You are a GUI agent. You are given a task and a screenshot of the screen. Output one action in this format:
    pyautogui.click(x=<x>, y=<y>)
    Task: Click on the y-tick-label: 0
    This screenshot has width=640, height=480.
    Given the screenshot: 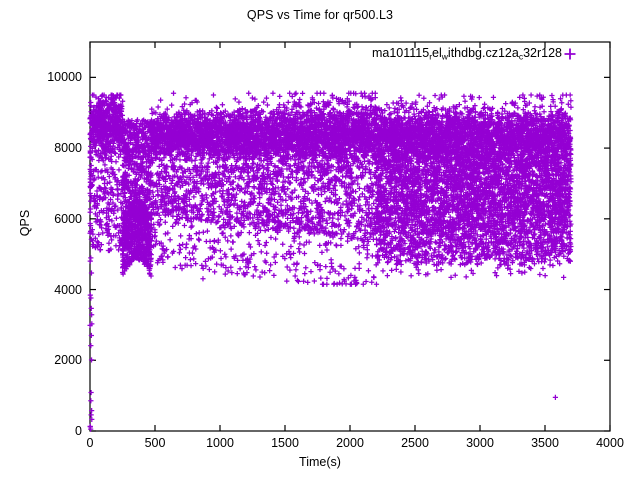 What is the action you would take?
    pyautogui.click(x=78, y=431)
    